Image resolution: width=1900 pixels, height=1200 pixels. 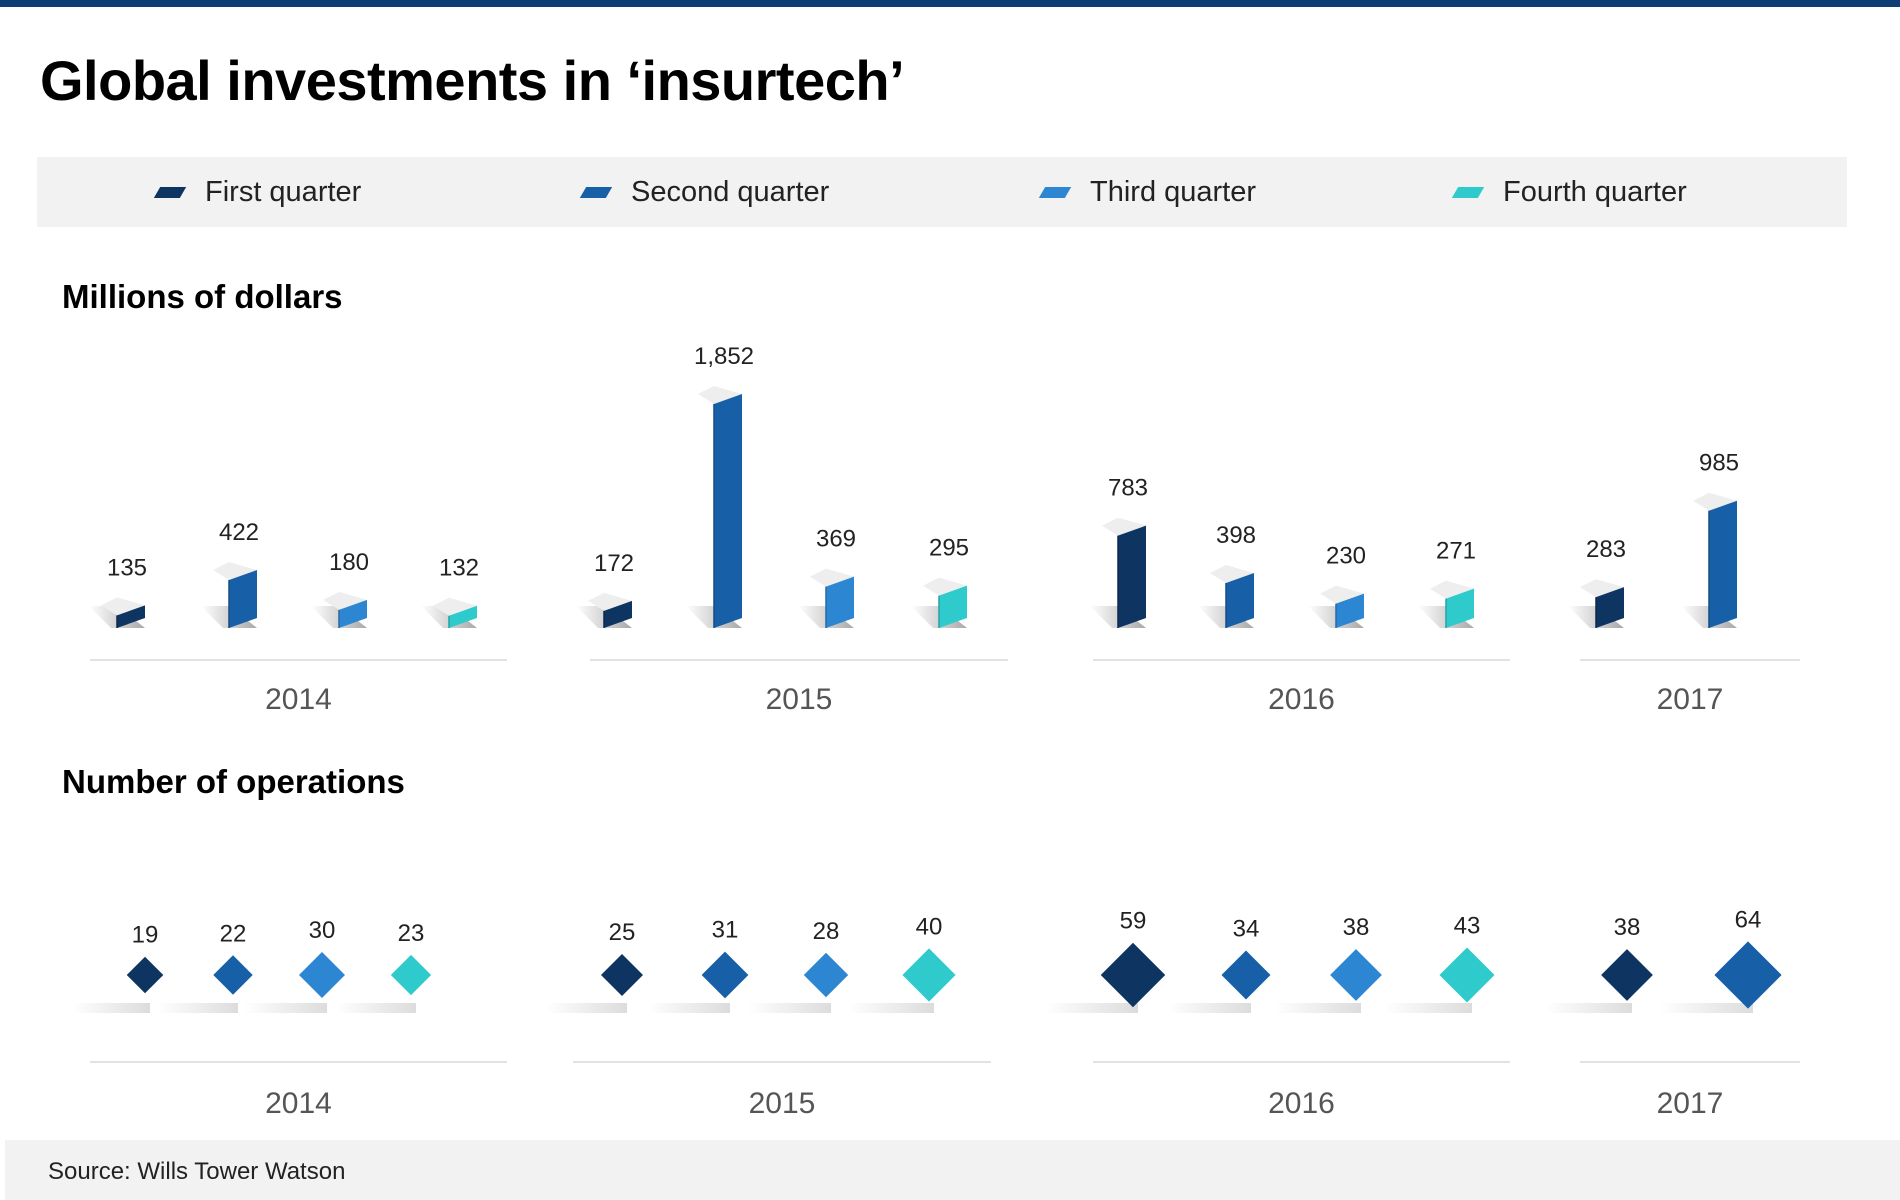 I want to click on diamond-2014-third, so click(x=322, y=975).